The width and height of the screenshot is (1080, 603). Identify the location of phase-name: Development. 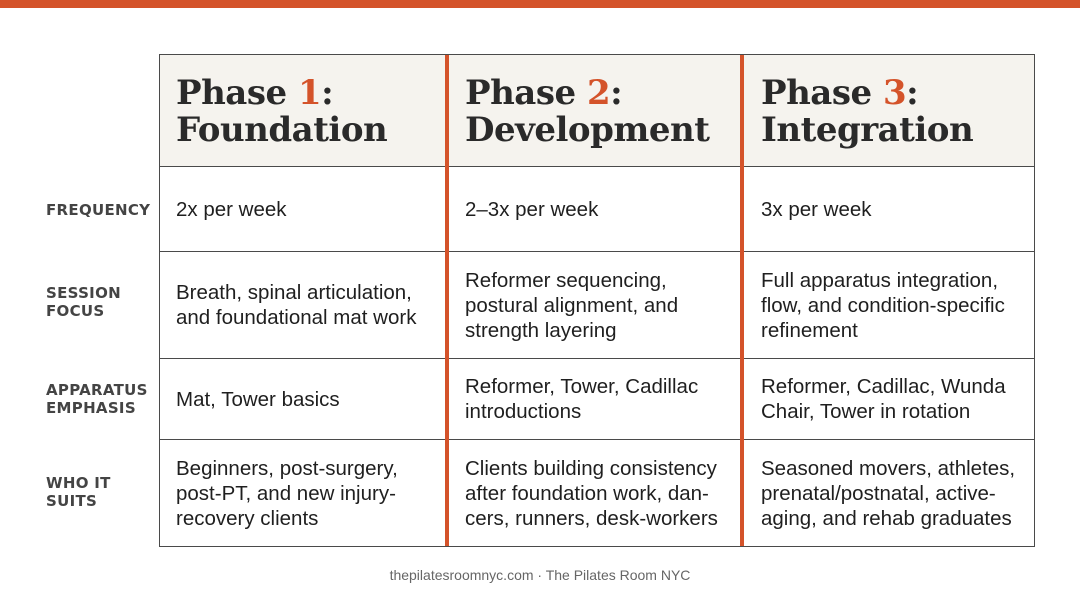
(587, 130).